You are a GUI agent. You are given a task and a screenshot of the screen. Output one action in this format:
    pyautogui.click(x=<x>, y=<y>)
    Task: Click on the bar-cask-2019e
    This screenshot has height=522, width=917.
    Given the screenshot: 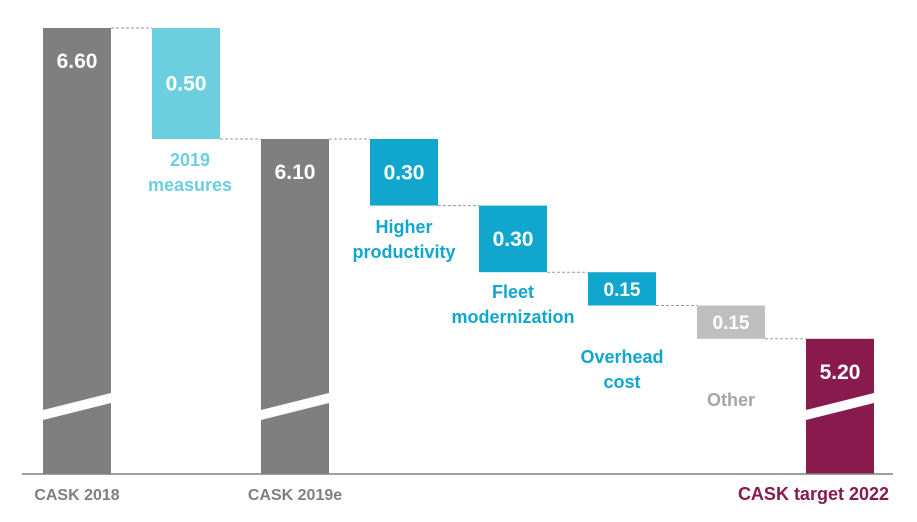 What is the action you would take?
    pyautogui.click(x=295, y=306)
    